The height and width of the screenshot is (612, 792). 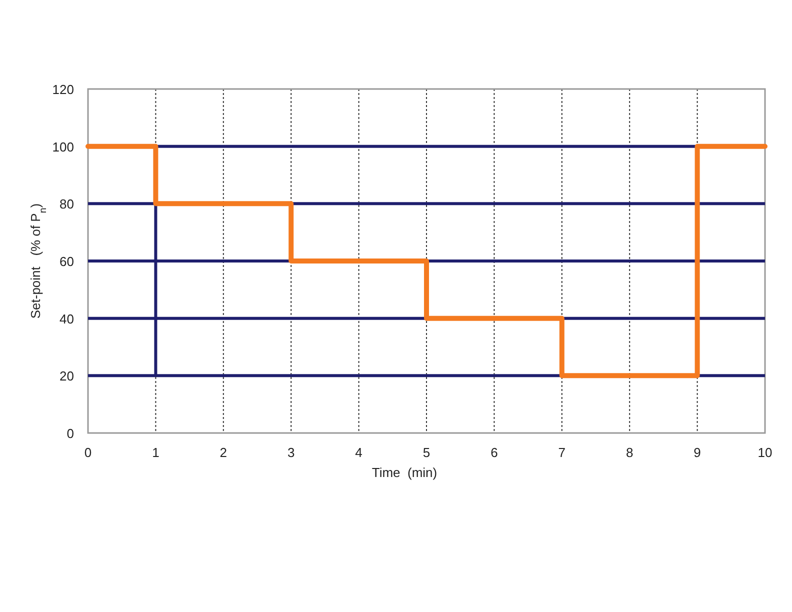 What do you see at coordinates (358, 452) in the screenshot?
I see `x-tick-label: 4` at bounding box center [358, 452].